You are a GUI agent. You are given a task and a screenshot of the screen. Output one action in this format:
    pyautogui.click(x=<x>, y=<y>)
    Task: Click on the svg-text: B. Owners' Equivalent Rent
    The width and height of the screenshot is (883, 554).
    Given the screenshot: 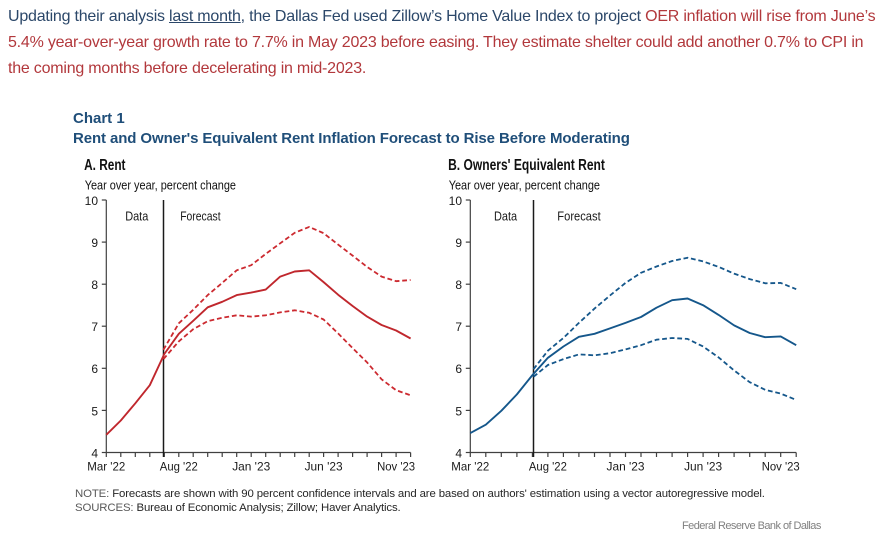 What is the action you would take?
    pyautogui.click(x=526, y=165)
    